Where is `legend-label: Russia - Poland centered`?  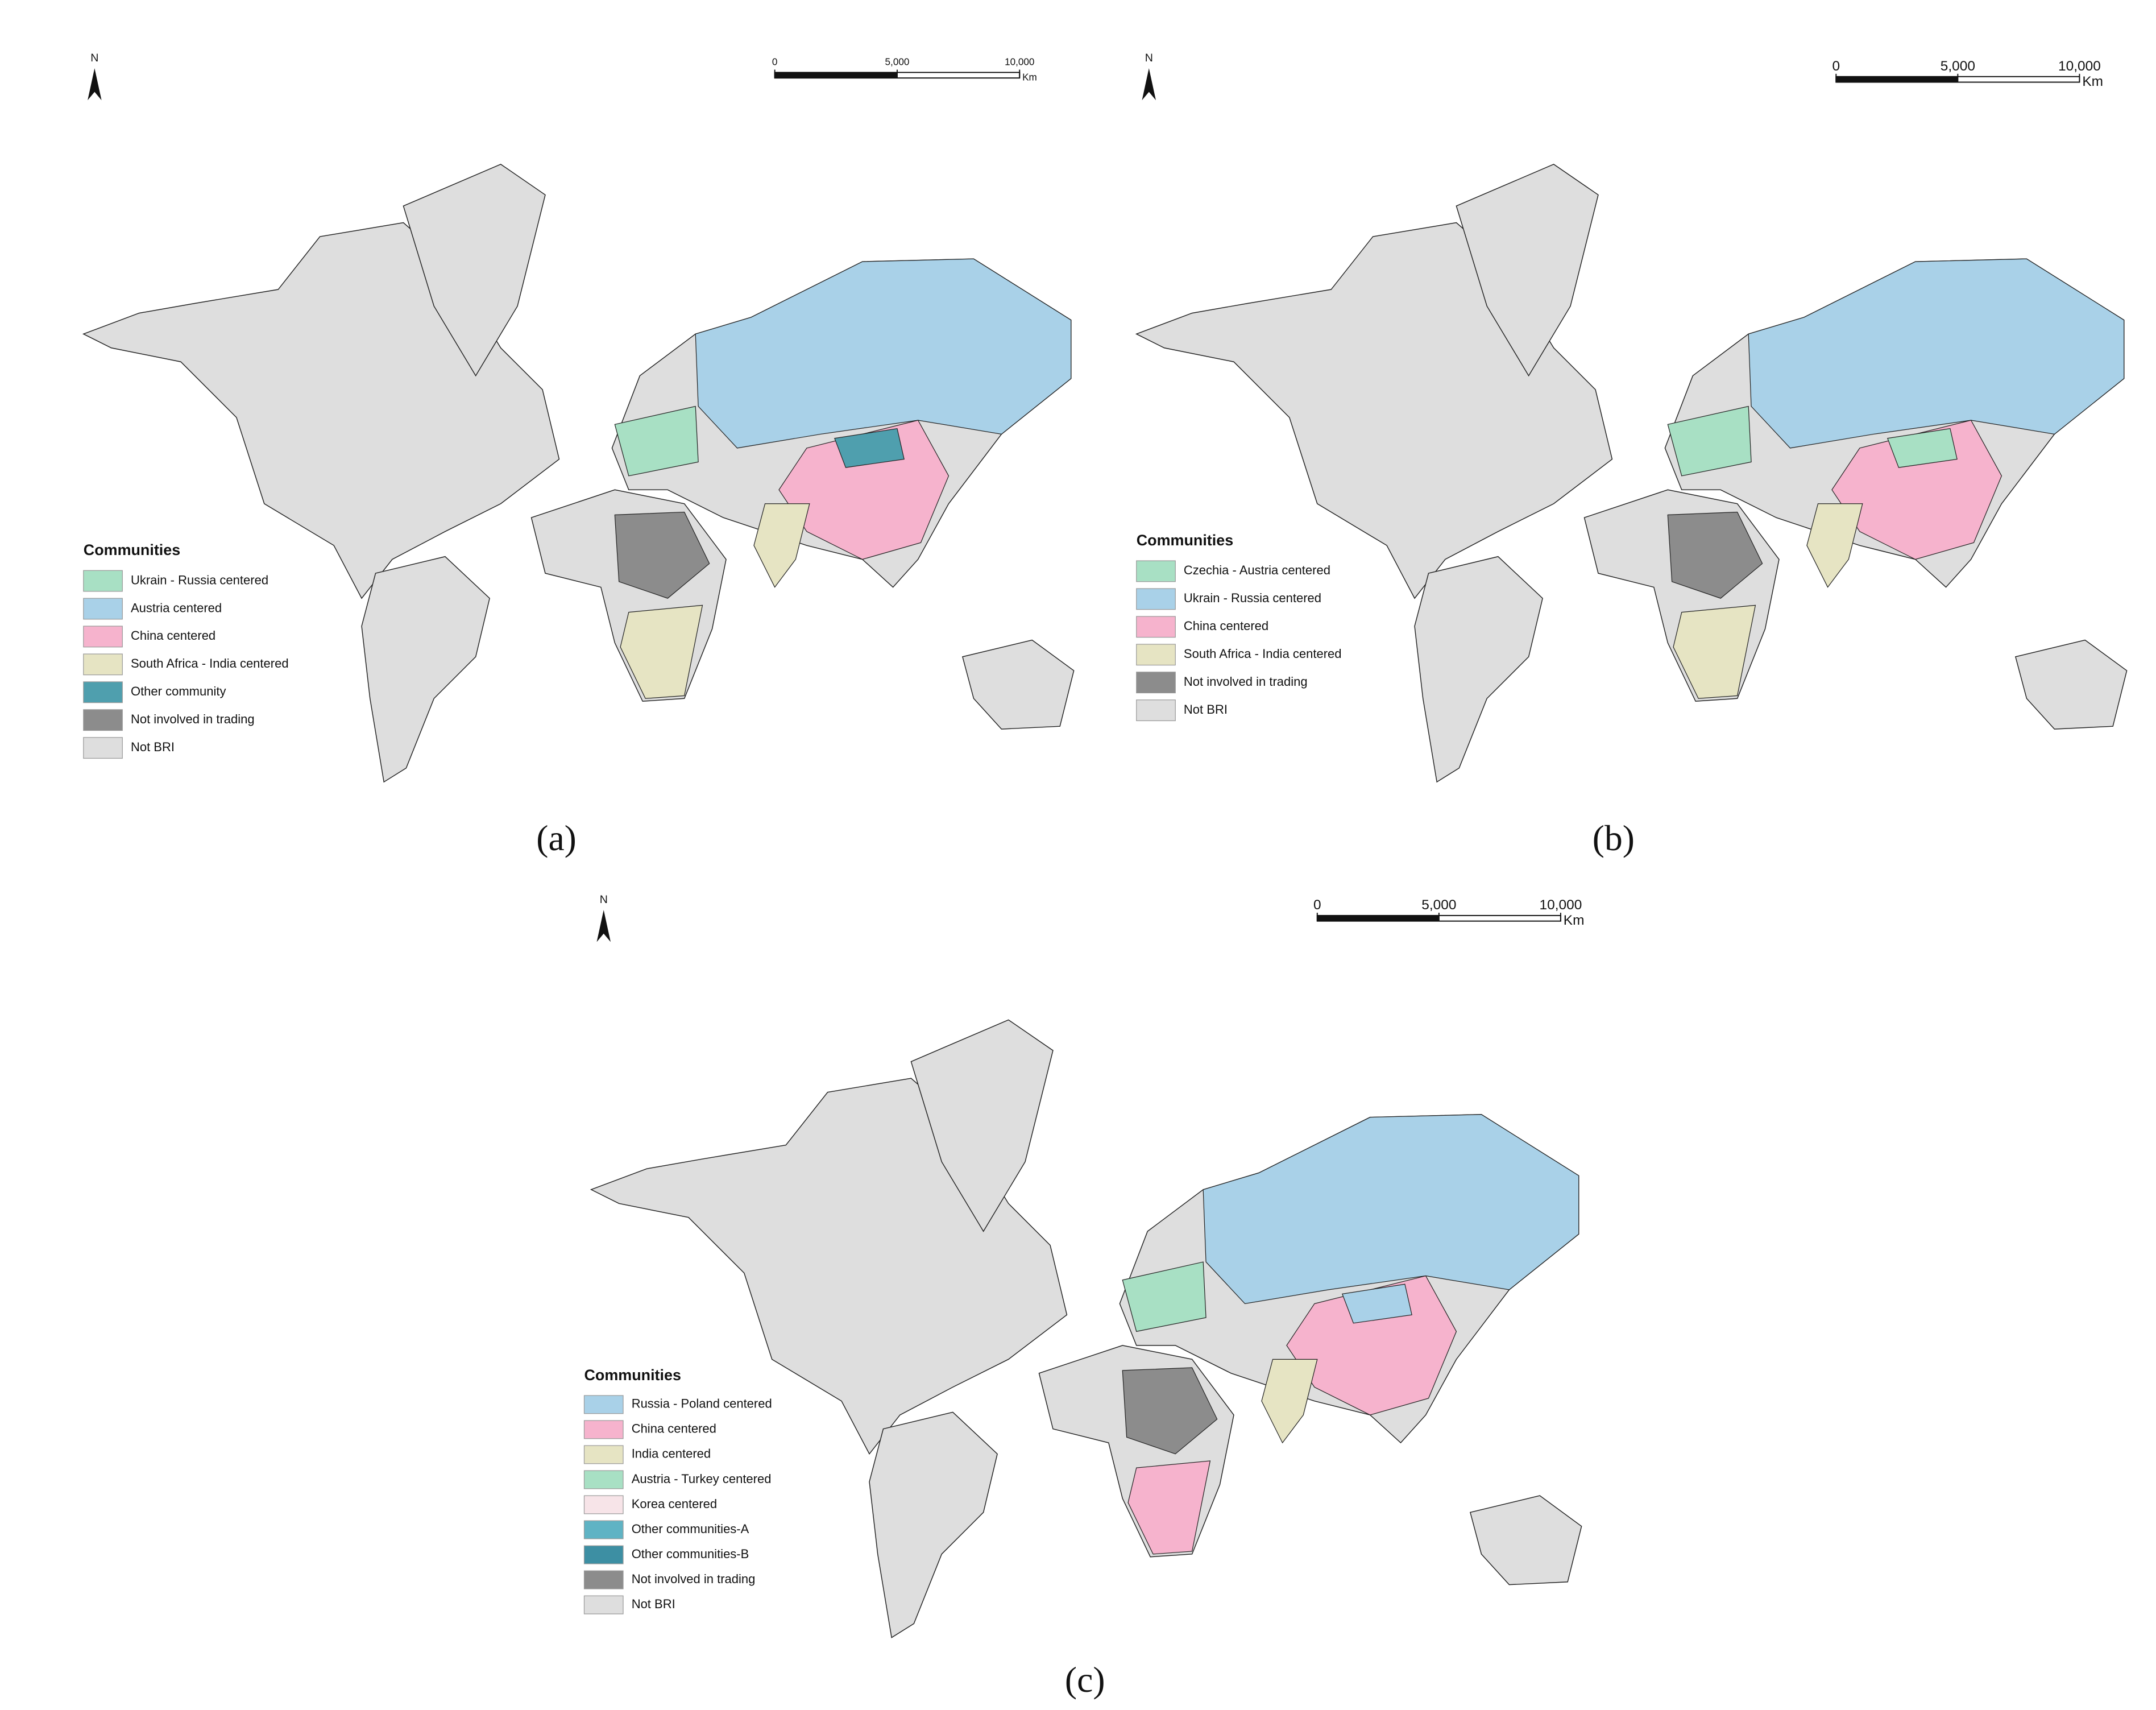 legend-label: Russia - Poland centered is located at coordinates (702, 1404).